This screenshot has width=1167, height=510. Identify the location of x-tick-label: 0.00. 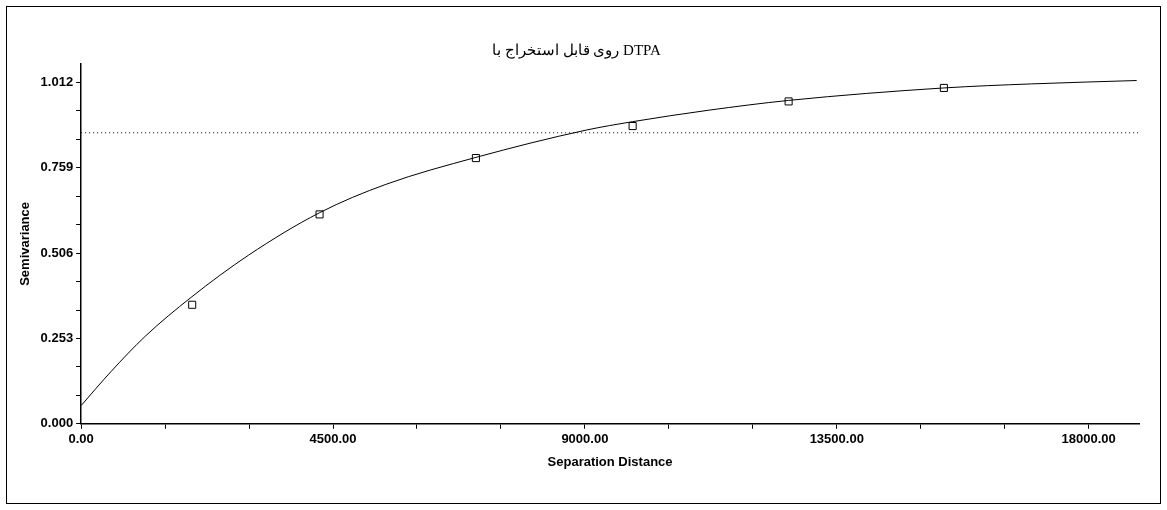
(81, 439).